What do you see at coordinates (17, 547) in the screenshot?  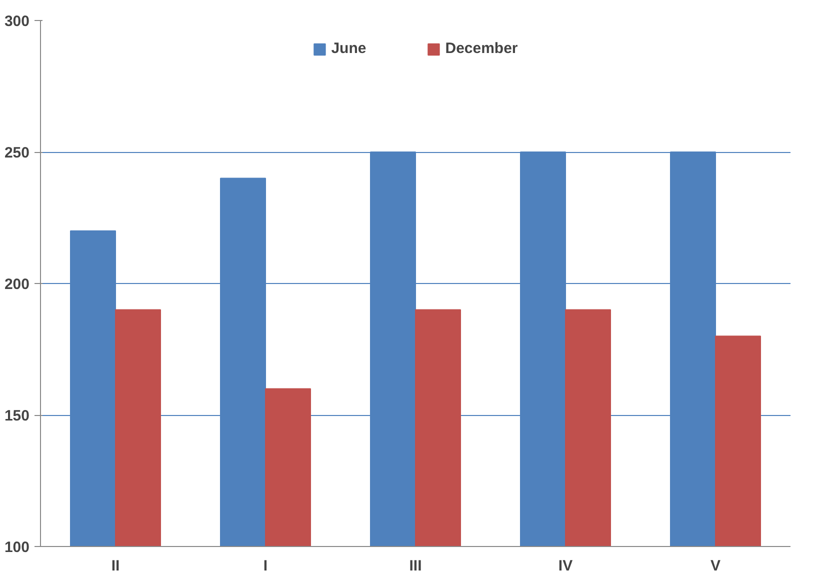 I see `y-tick-label: 100` at bounding box center [17, 547].